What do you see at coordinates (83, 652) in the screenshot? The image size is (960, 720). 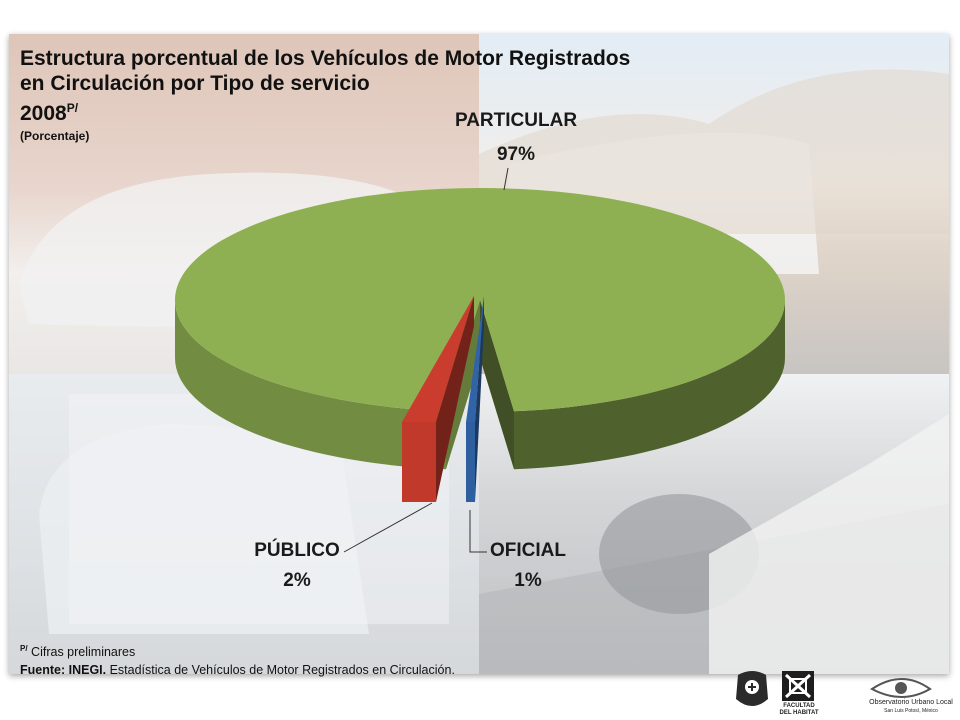 I see `footer-note-text: Cifras preliminares` at bounding box center [83, 652].